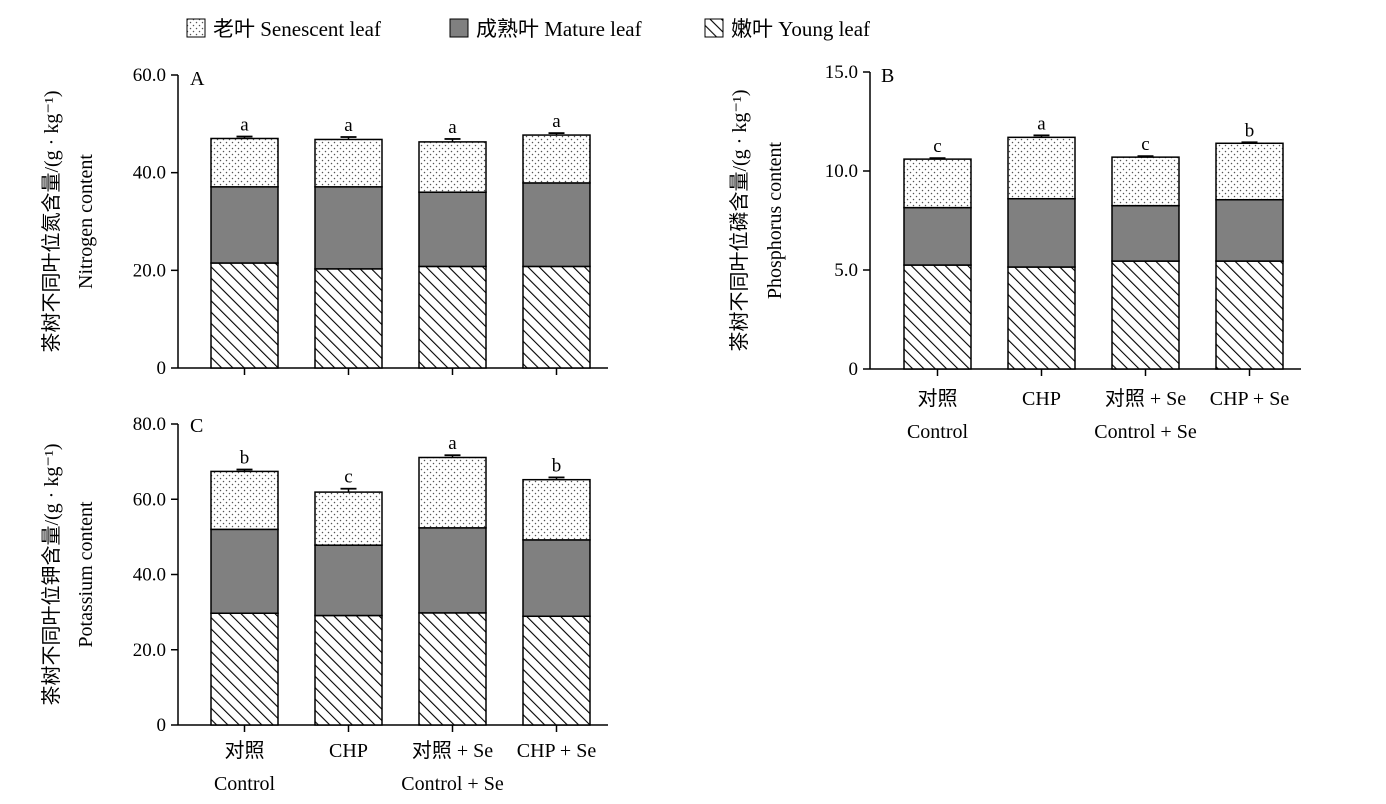 The width and height of the screenshot is (1386, 804). What do you see at coordinates (162, 368) in the screenshot?
I see `panel-a-ytick-label: 0` at bounding box center [162, 368].